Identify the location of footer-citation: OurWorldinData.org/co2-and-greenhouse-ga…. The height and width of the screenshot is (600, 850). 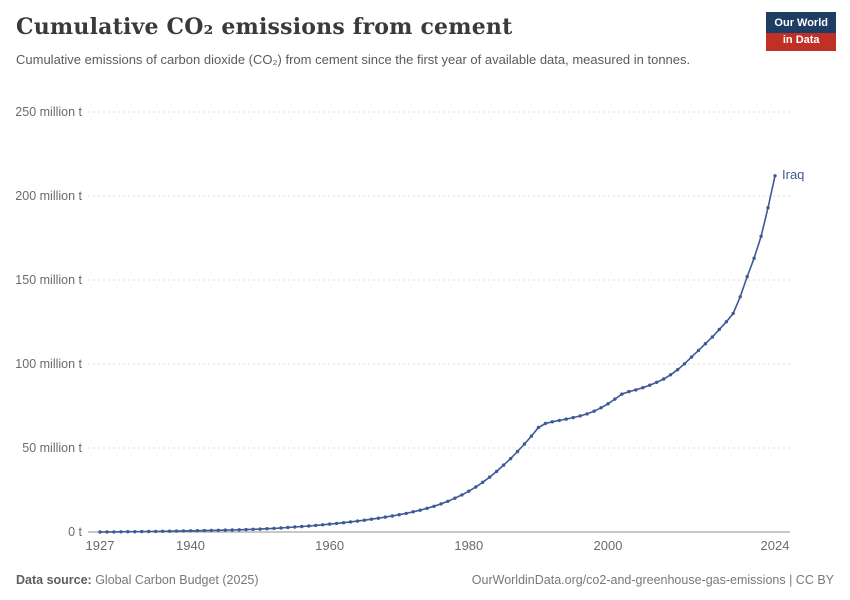
(652, 580).